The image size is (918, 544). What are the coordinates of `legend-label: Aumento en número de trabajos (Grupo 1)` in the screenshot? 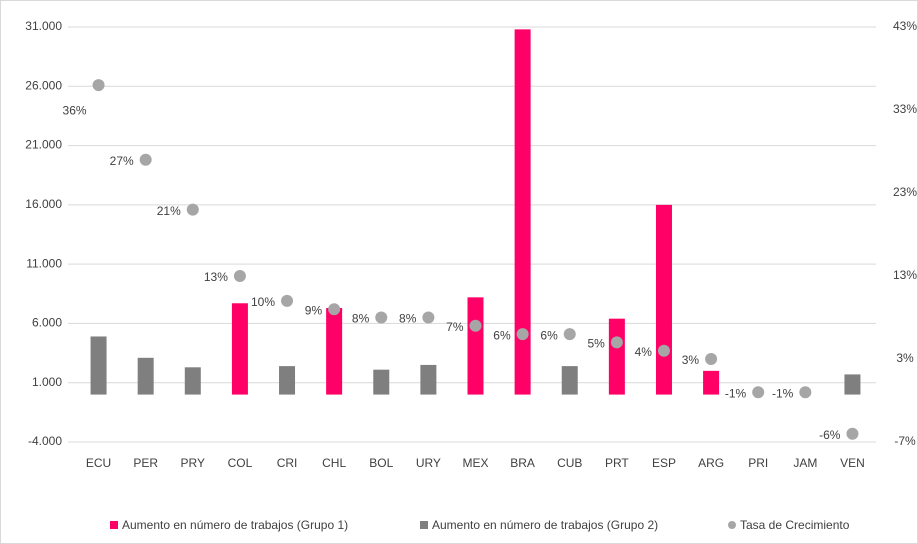 It's located at (235, 525).